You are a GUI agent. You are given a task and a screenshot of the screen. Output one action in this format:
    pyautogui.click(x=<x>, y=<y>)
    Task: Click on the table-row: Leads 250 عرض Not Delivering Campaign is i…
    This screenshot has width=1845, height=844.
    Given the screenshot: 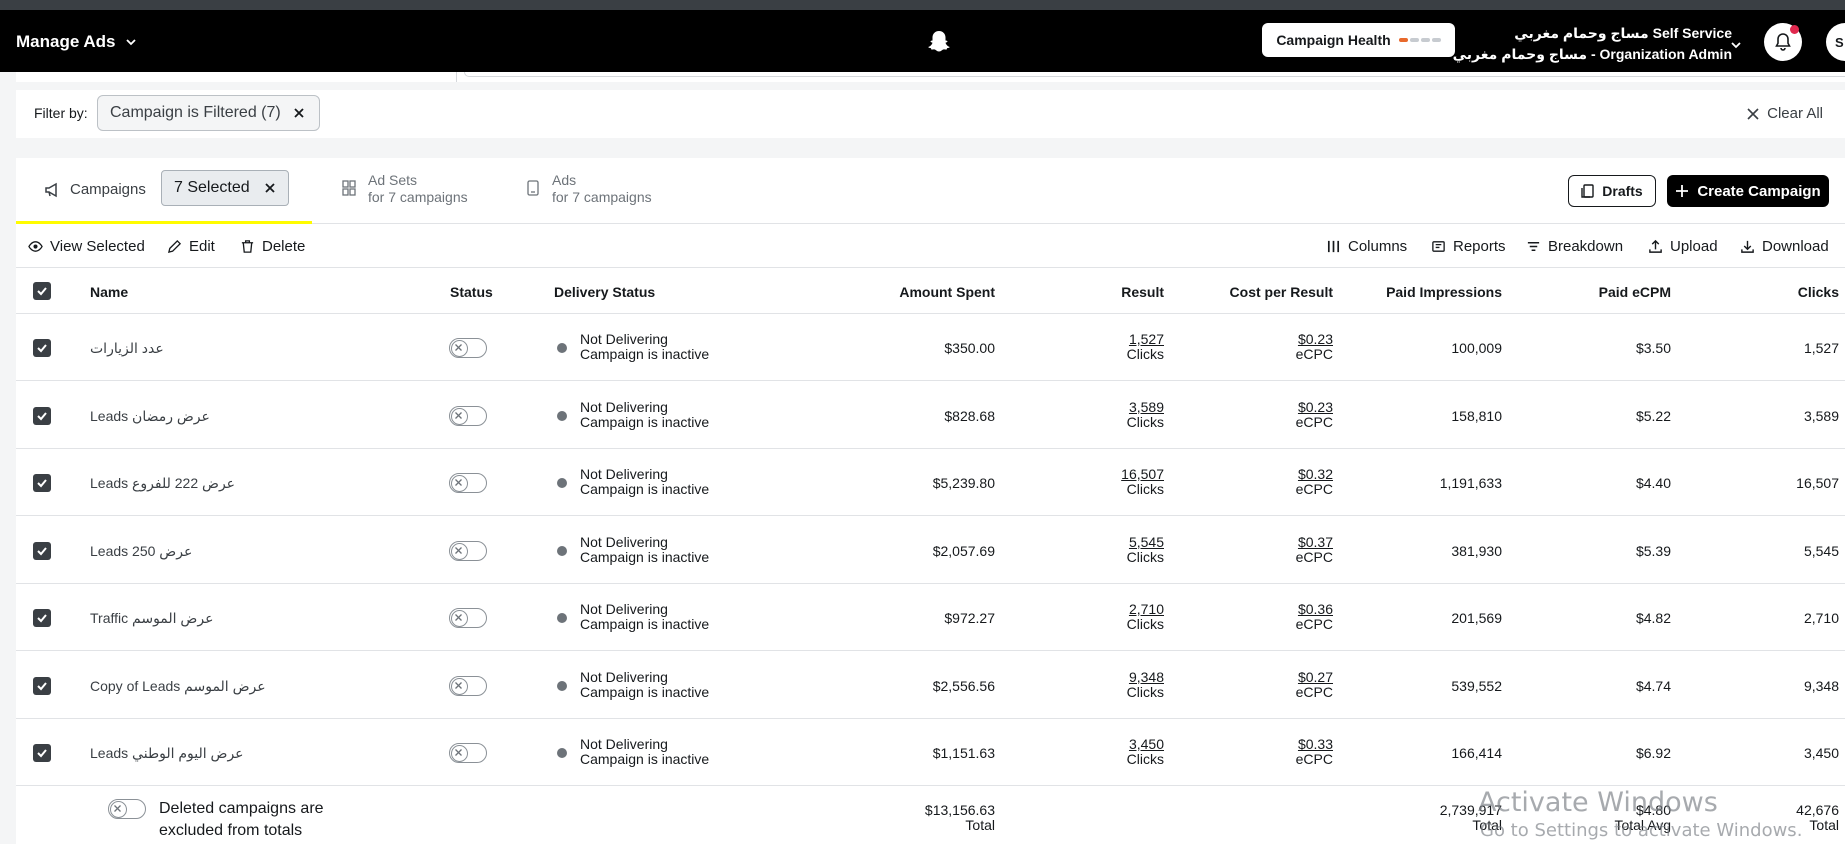 What is the action you would take?
    pyautogui.click(x=930, y=550)
    